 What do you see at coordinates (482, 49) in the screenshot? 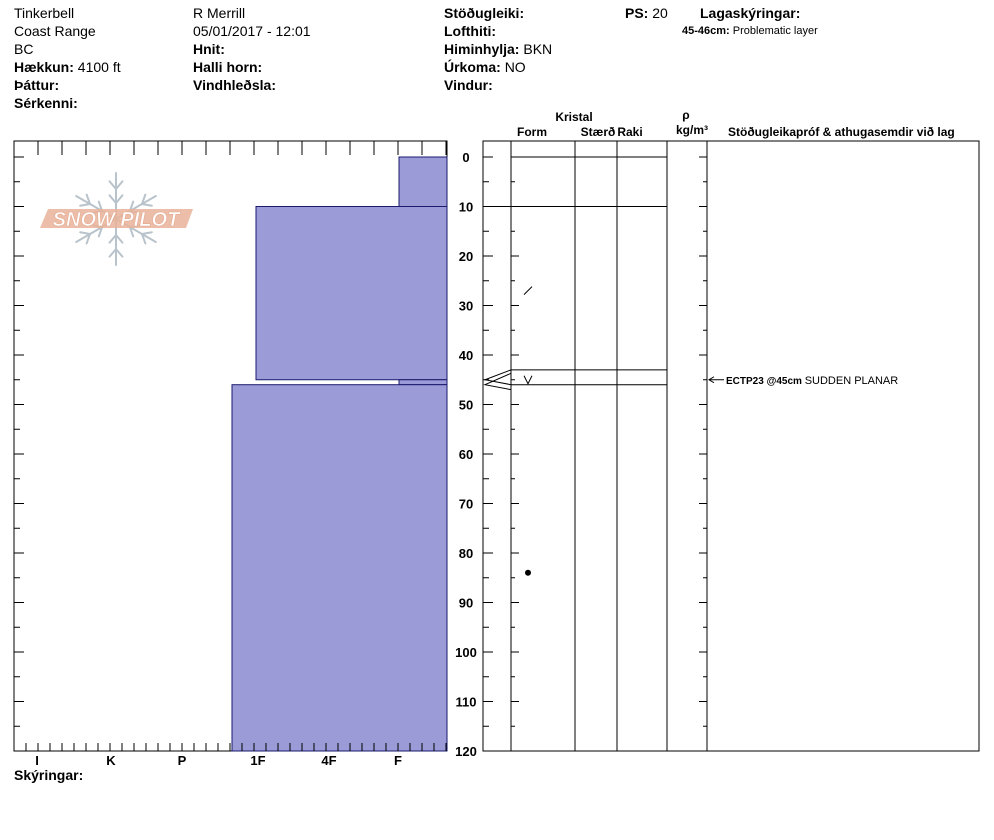
I see `sky-label: Himinhylja:` at bounding box center [482, 49].